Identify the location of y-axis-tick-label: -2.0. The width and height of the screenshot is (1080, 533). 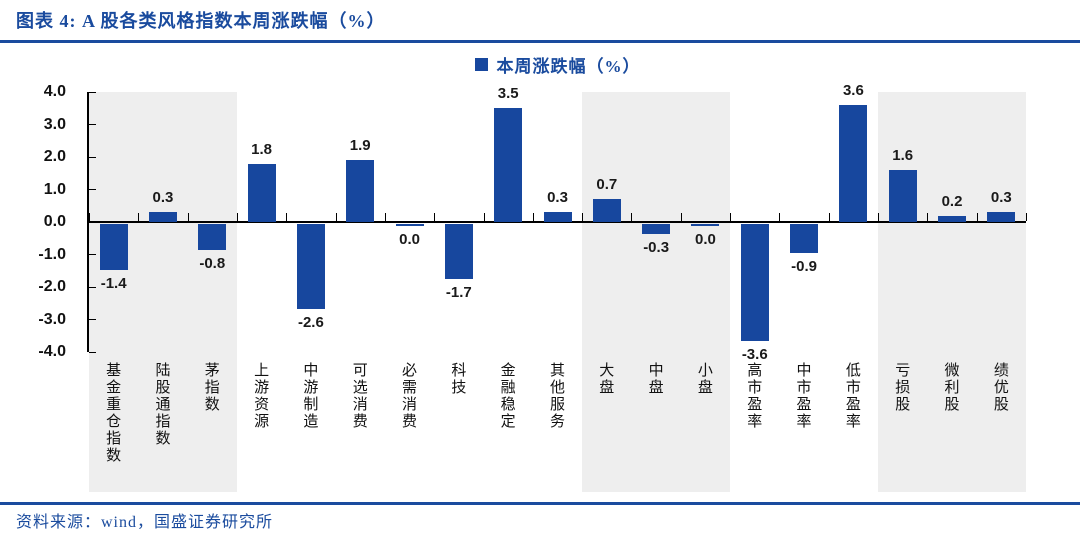
(52, 286).